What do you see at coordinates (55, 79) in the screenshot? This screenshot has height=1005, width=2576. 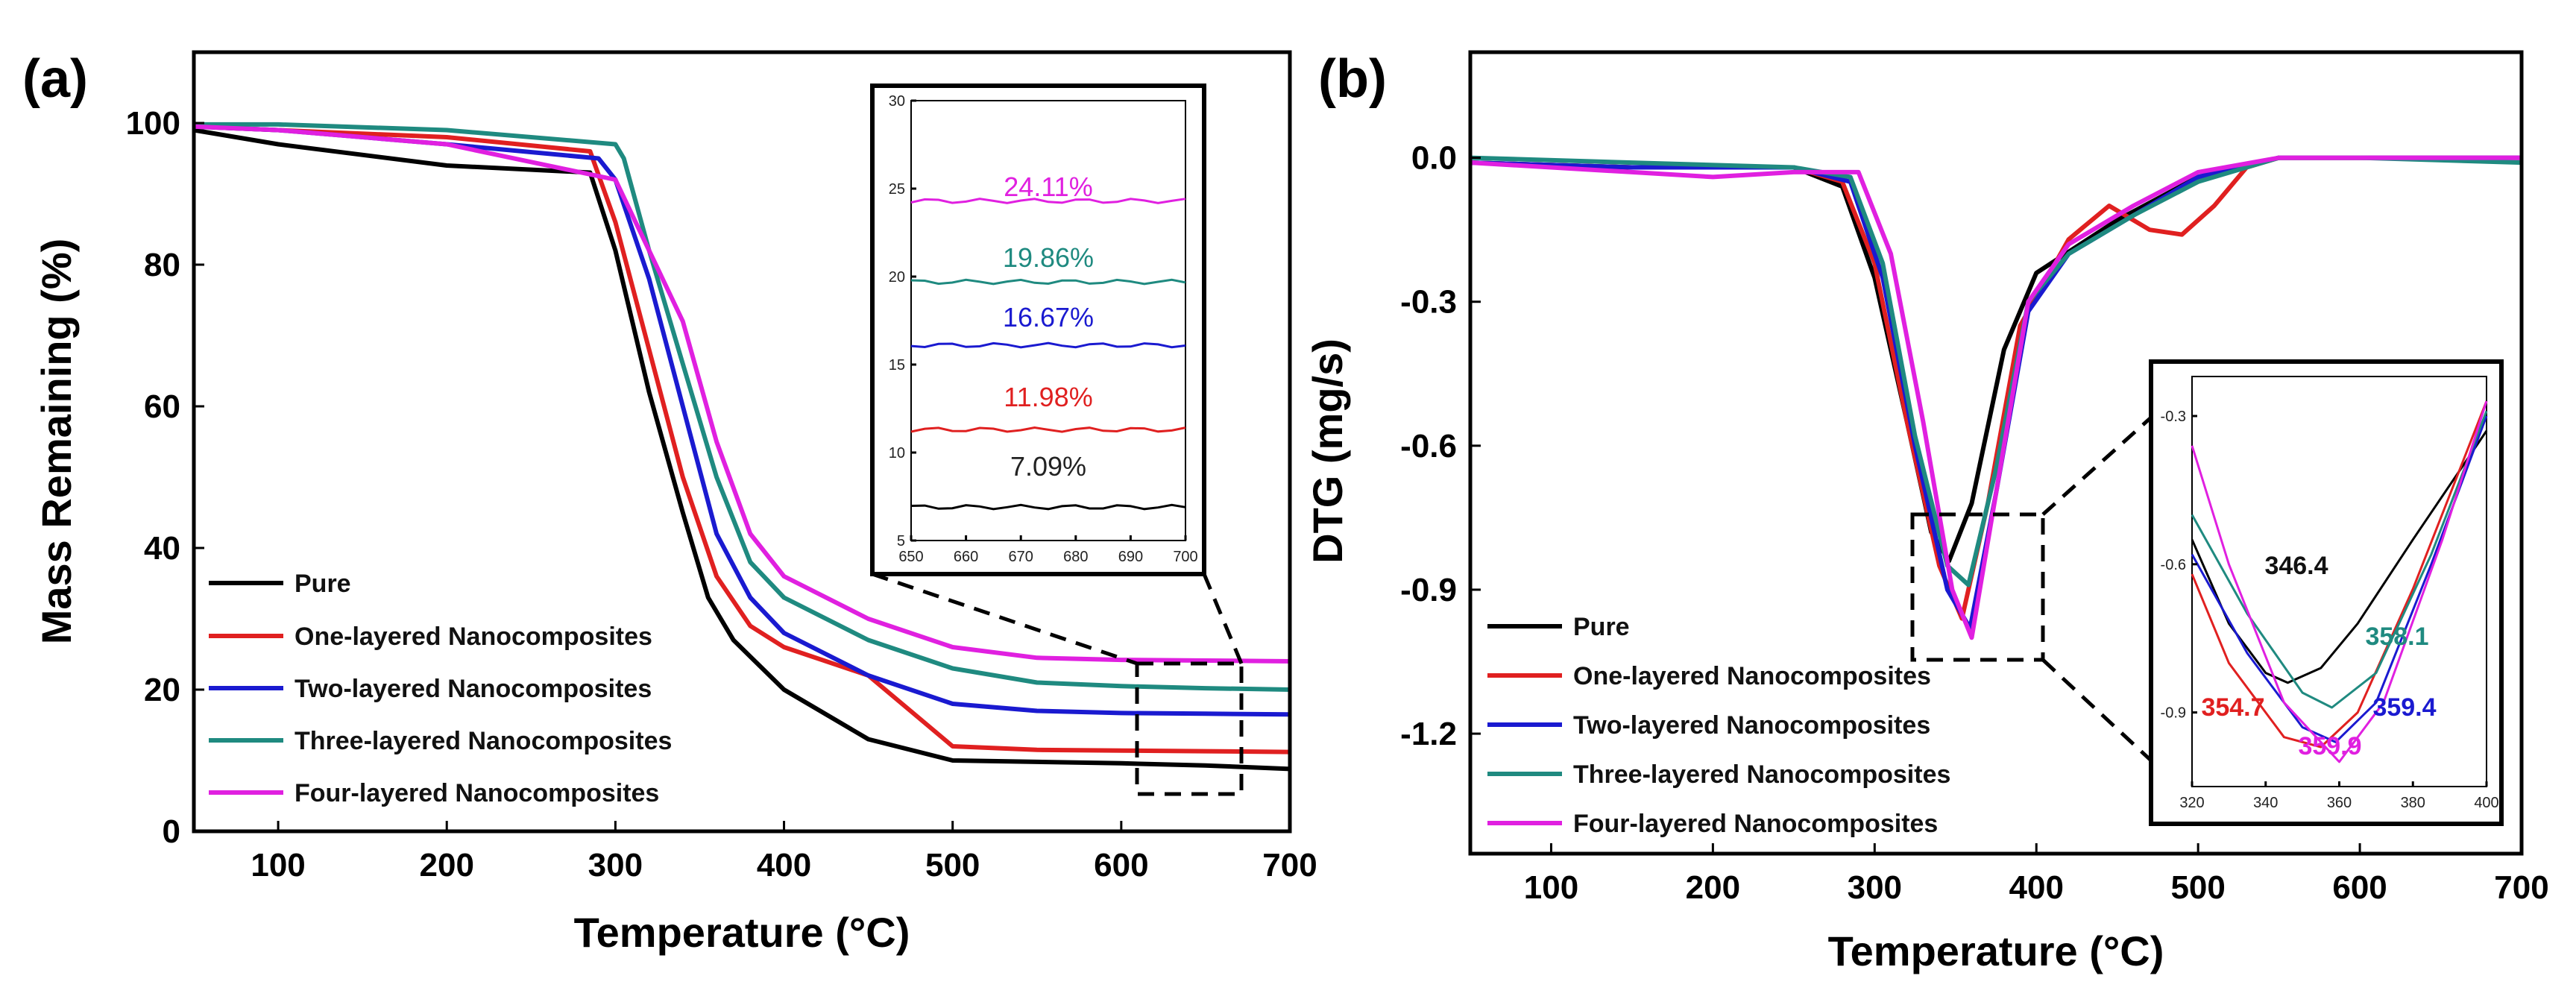 I see `panel-a-label: (a)` at bounding box center [55, 79].